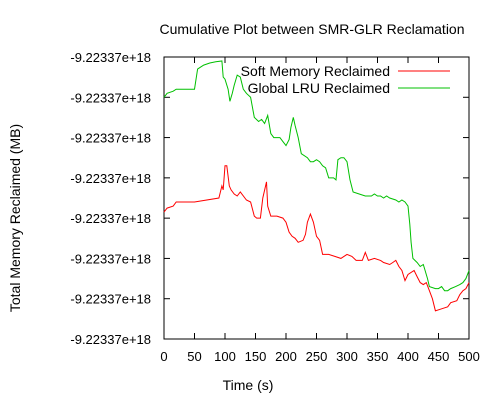 This screenshot has height=400, width=500. What do you see at coordinates (286, 356) in the screenshot?
I see `x-tick-label: 200` at bounding box center [286, 356].